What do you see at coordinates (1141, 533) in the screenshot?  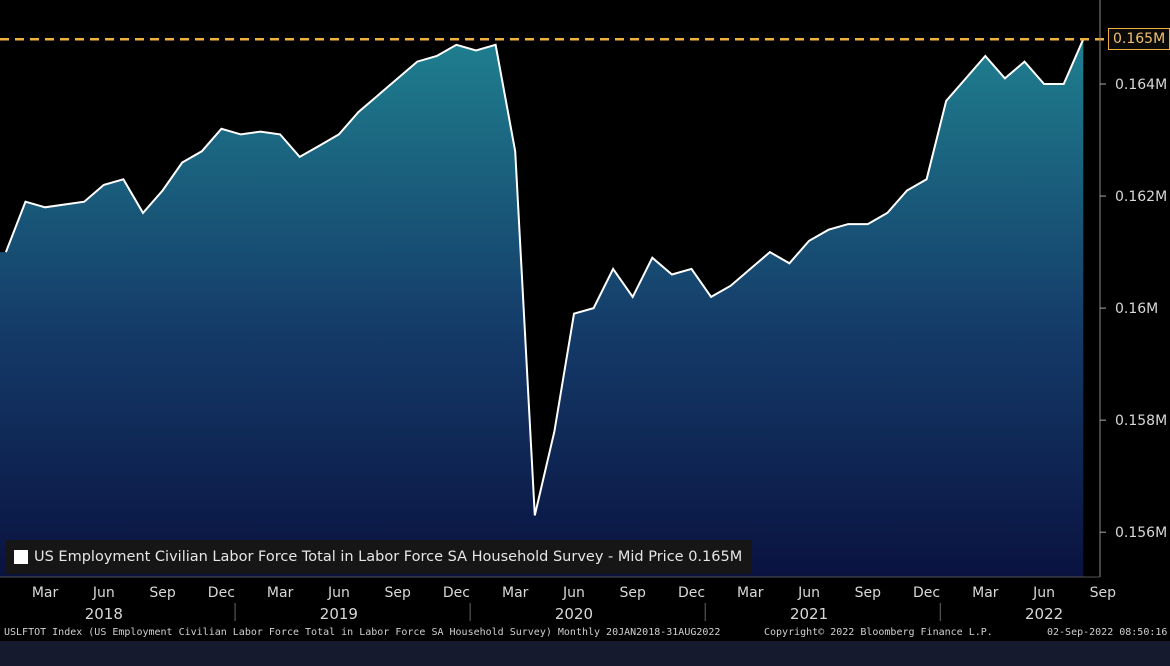 I see `y-tick-label: 0.156M` at bounding box center [1141, 533].